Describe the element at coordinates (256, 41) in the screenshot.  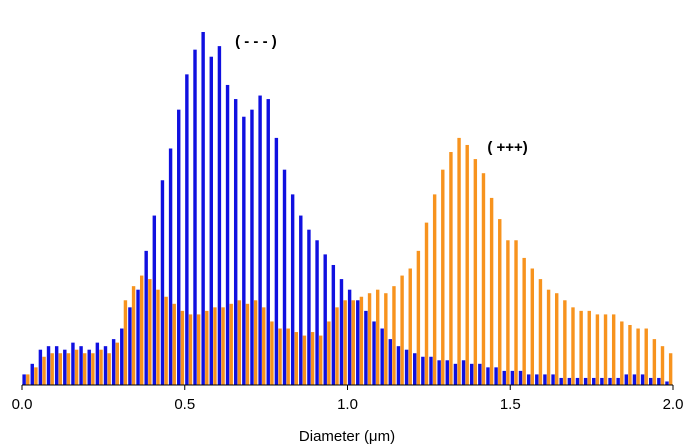
I see `series-label: ( - - - )` at that location.